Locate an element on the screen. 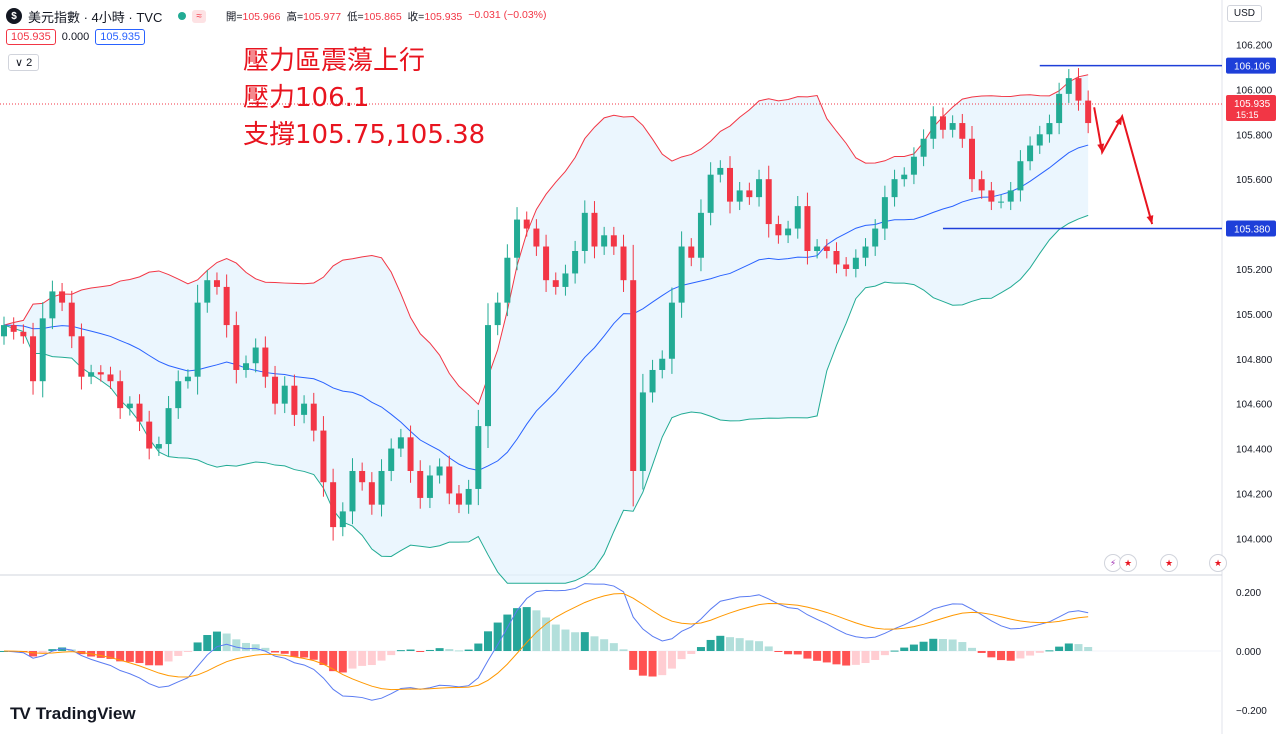  sell-price-button: 105.935 is located at coordinates (31, 37).